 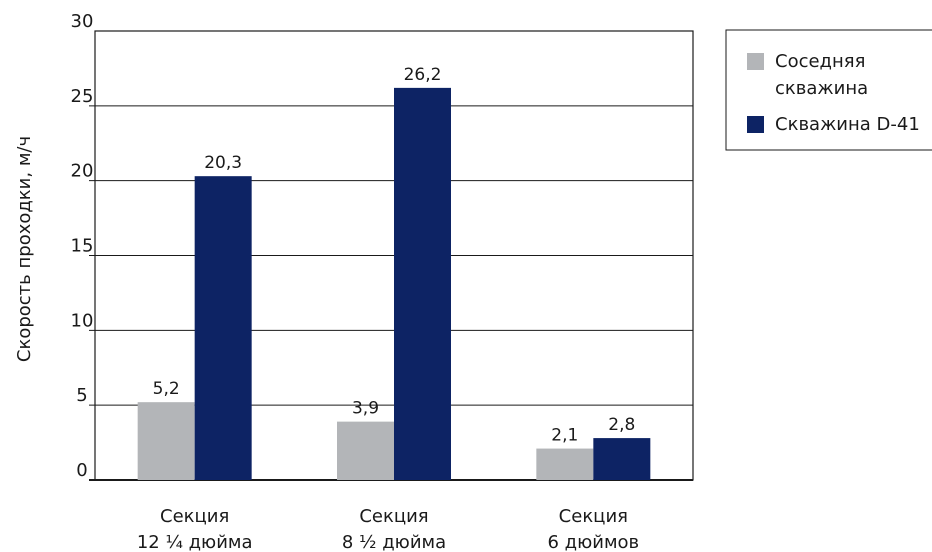 What do you see at coordinates (593, 542) in the screenshot?
I see `x-tick-label-line: 6 дюймов` at bounding box center [593, 542].